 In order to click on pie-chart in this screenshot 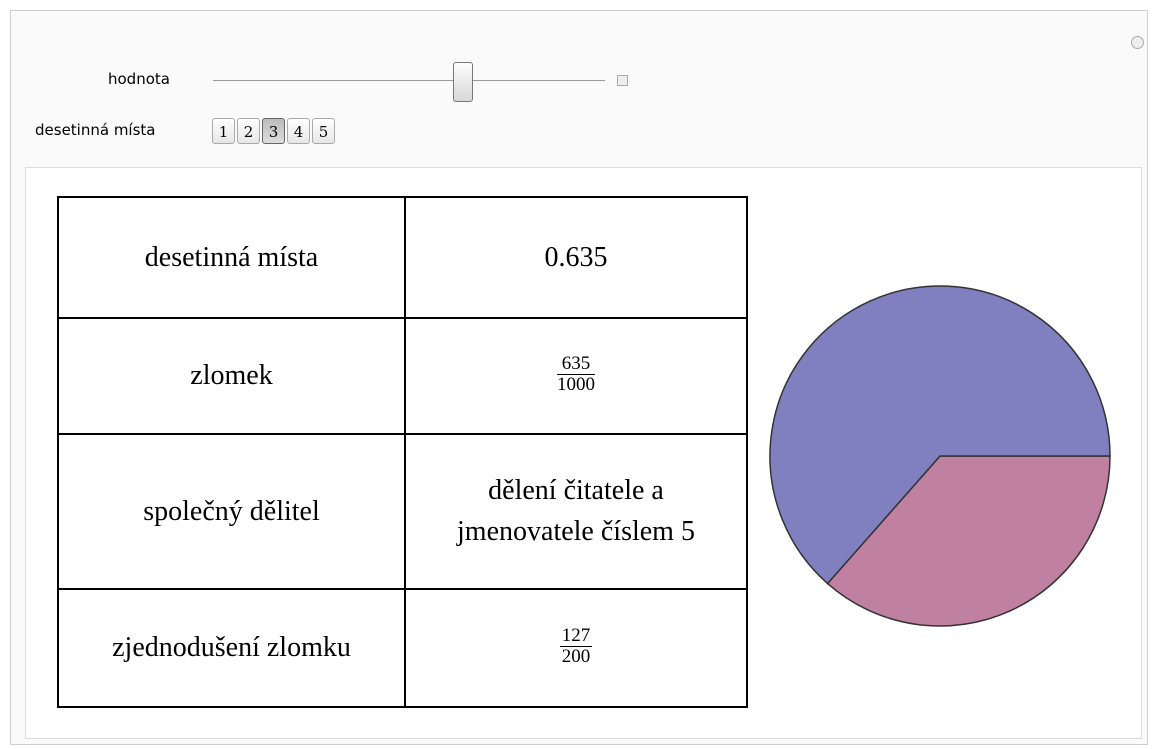, I will do `click(940, 456)`.